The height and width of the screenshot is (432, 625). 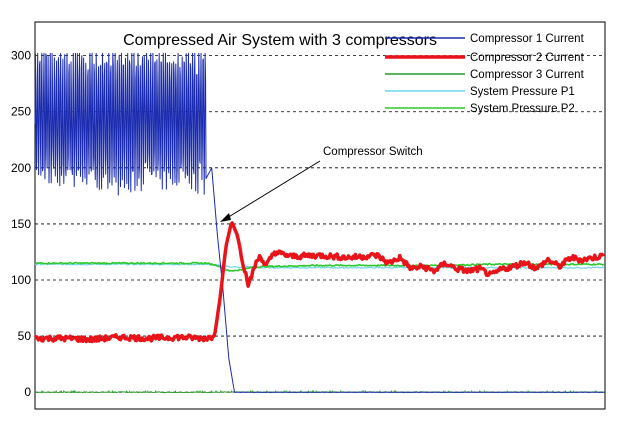 I want to click on legend-label-pressure-p1: System Pressure P1, so click(x=522, y=92).